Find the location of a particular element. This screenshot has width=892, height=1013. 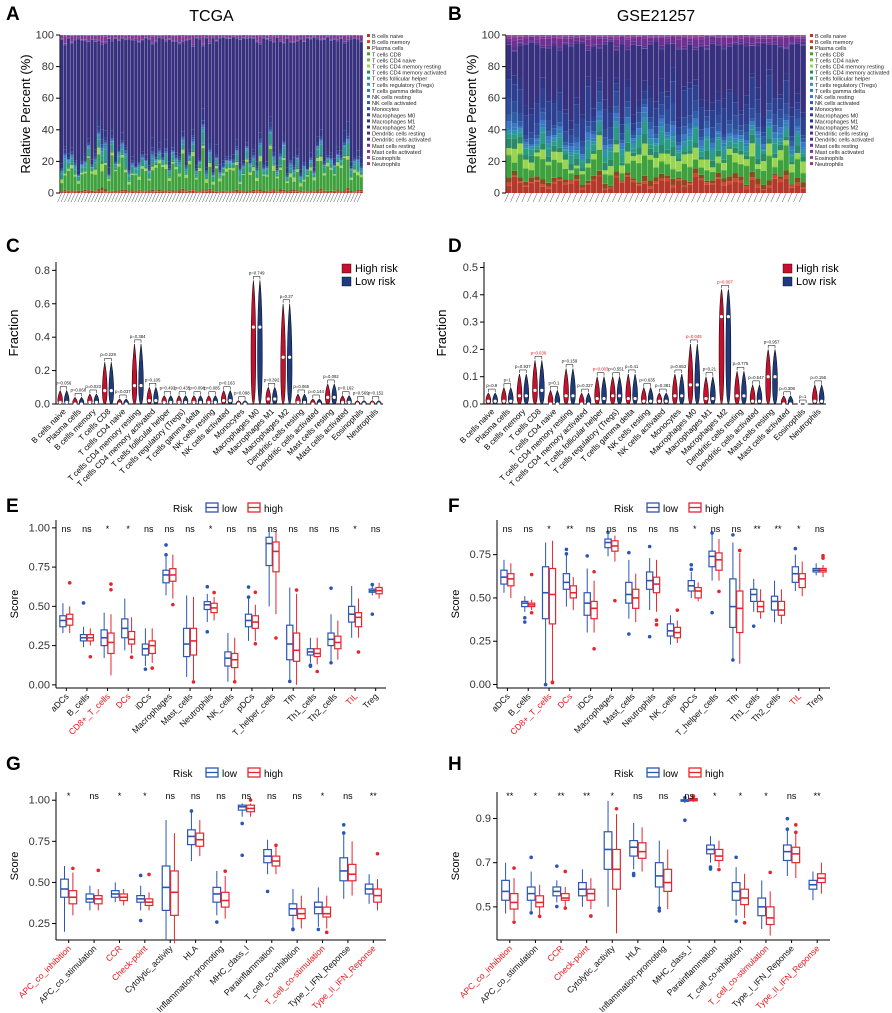

pvalue-label: p=0.144 is located at coordinates (316, 391).